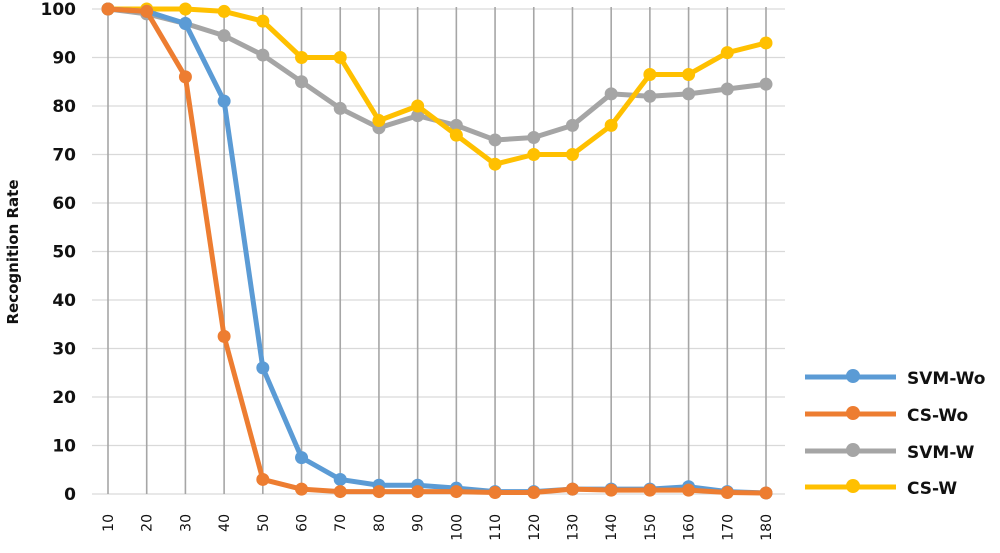 The image size is (1000, 553). I want to click on x-tick-label: 150, so click(651, 527).